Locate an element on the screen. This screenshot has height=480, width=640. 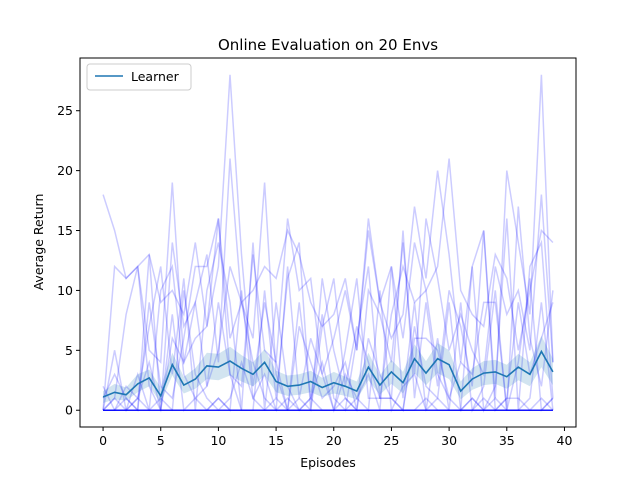
x-tick-label: 15 is located at coordinates (276, 440).